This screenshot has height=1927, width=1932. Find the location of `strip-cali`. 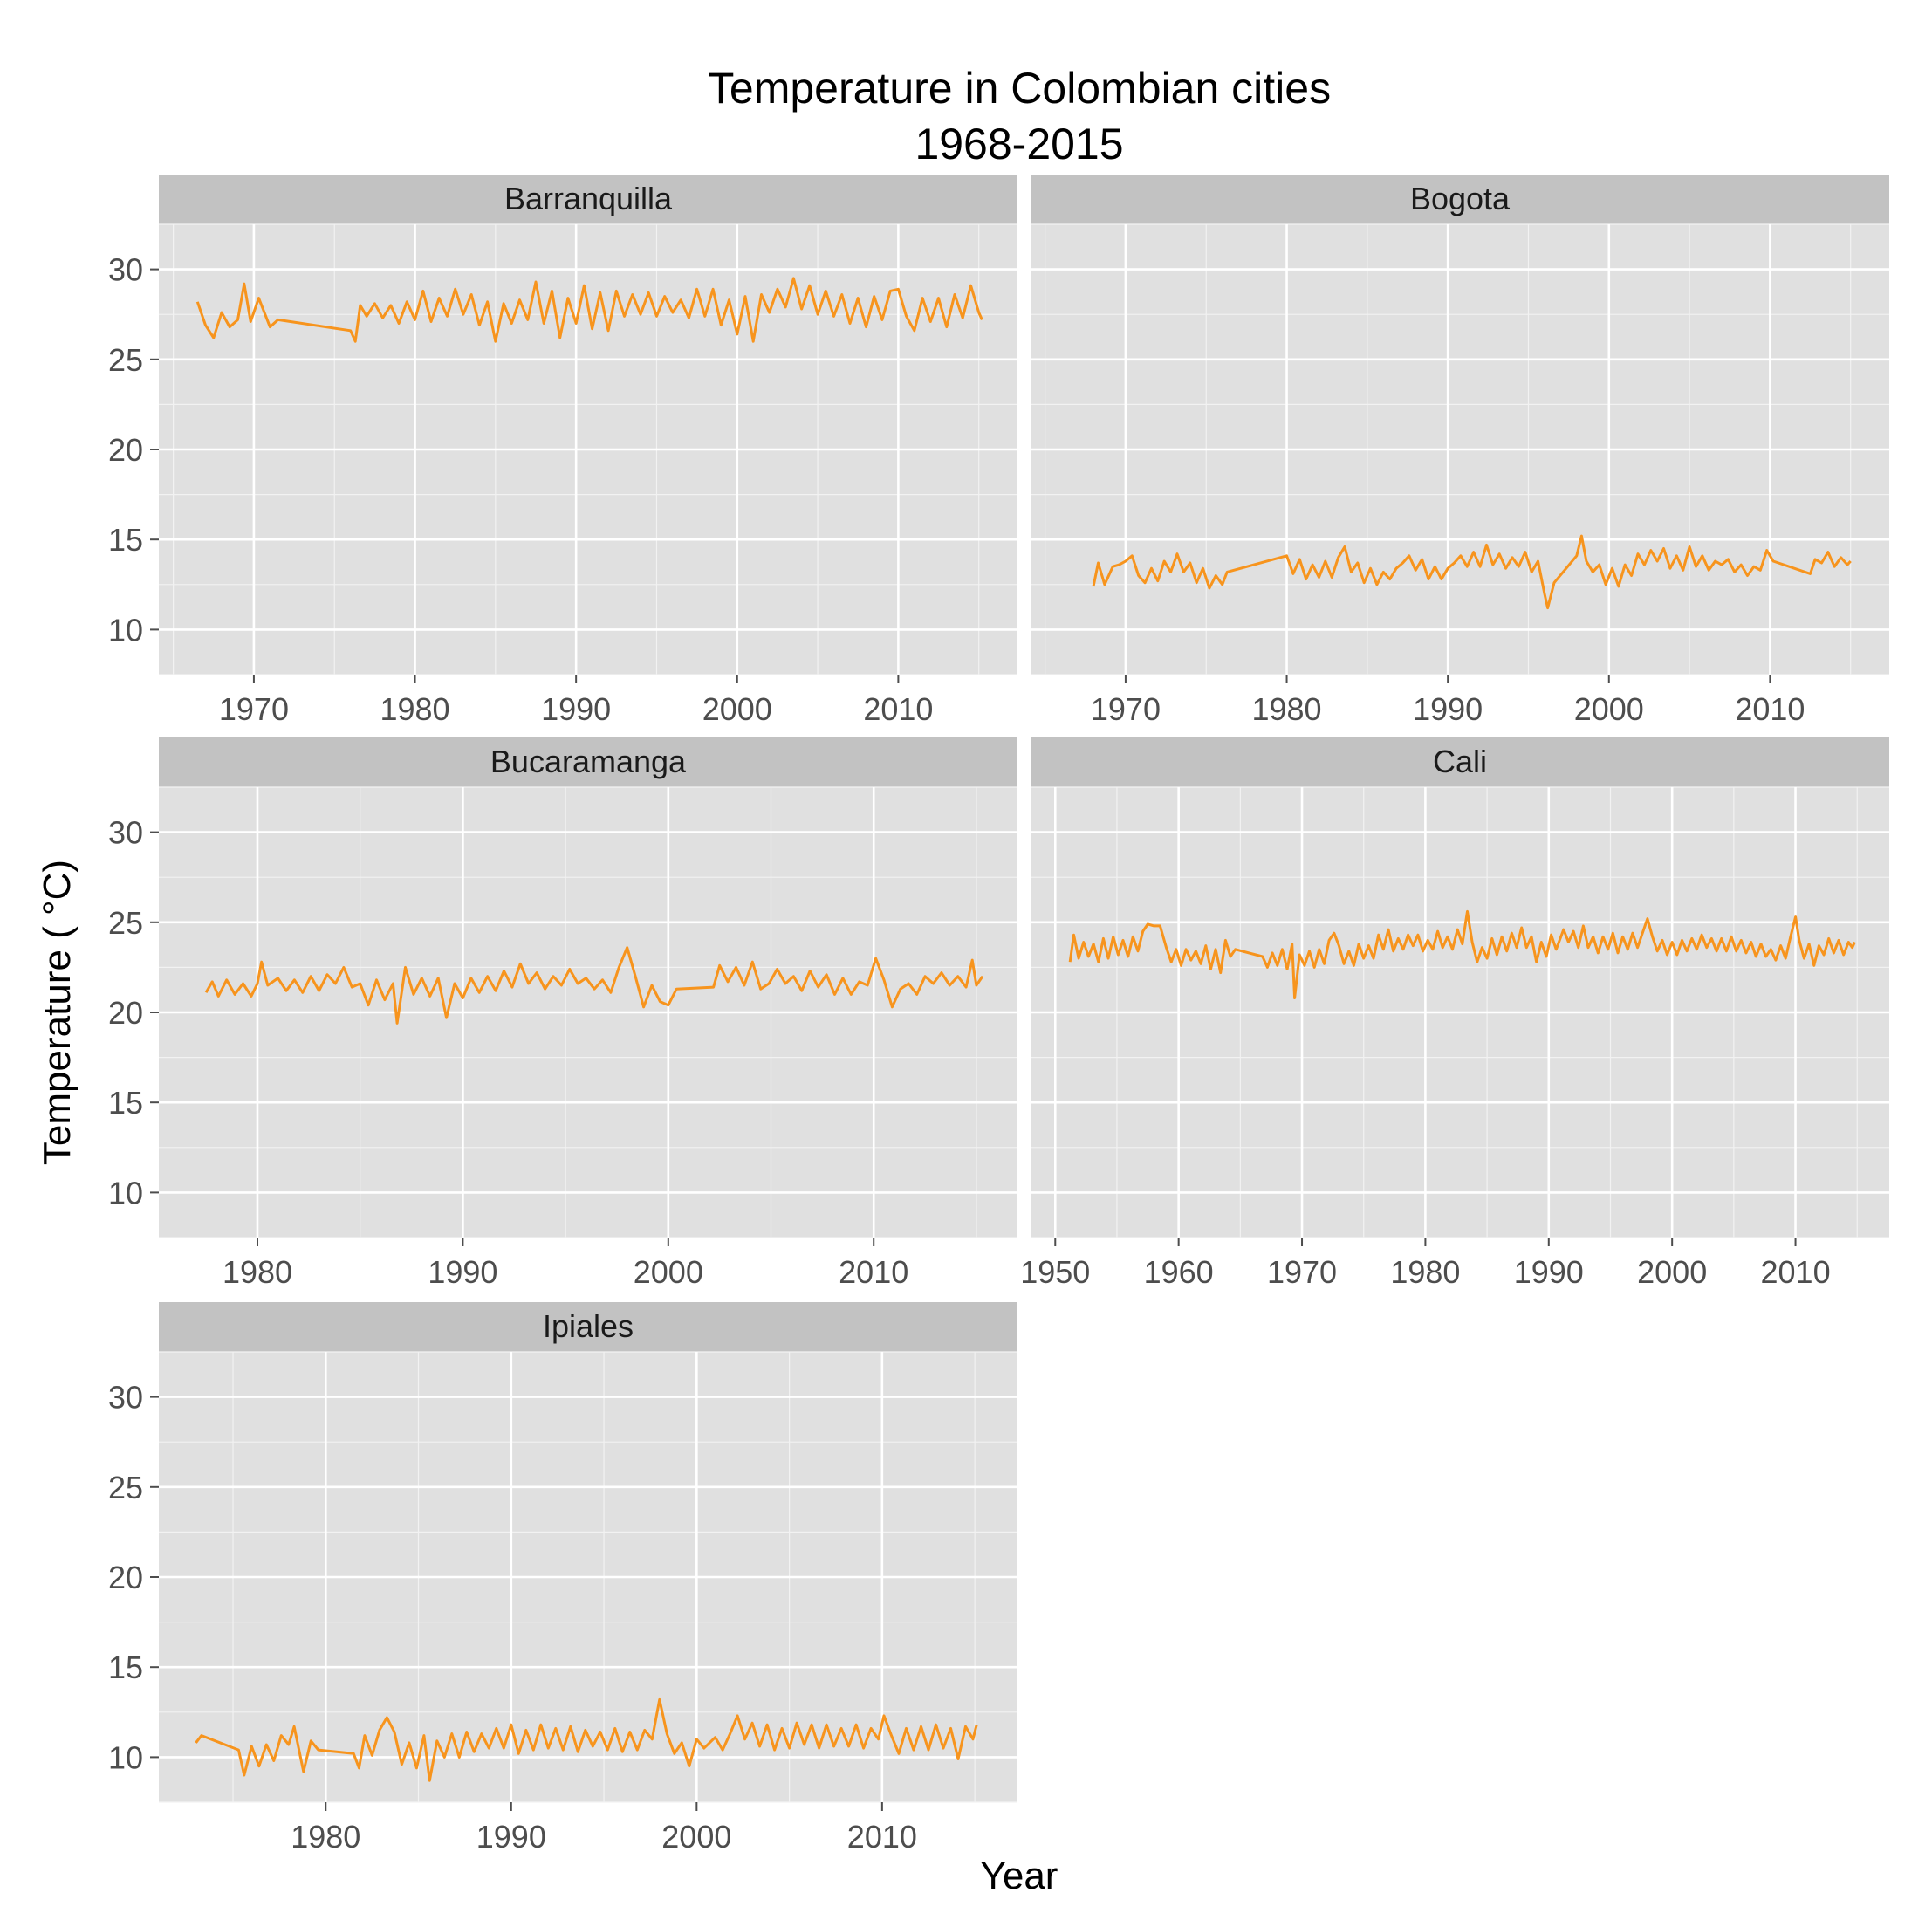

strip-cali is located at coordinates (1460, 762).